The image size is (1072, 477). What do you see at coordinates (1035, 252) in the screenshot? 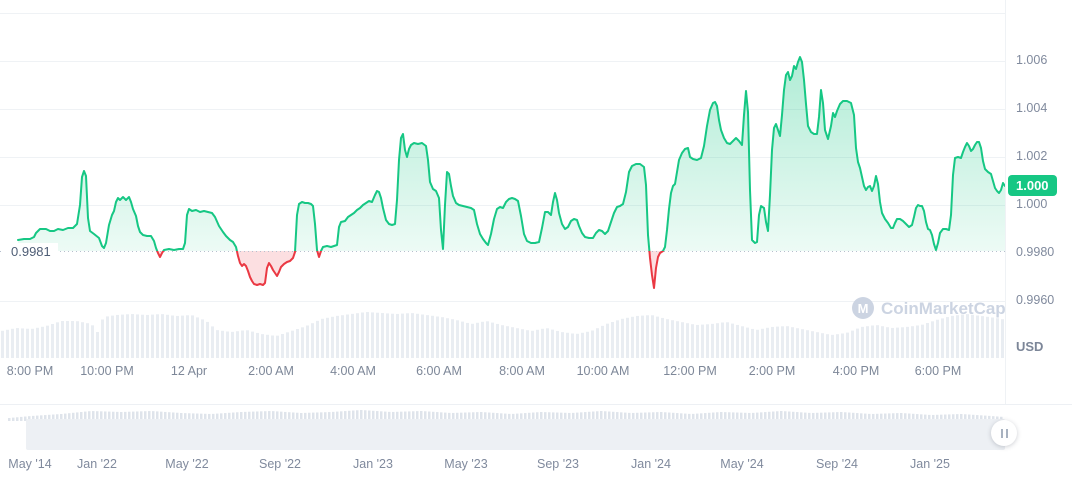
I see `y-axis-tick: 0.9980` at bounding box center [1035, 252].